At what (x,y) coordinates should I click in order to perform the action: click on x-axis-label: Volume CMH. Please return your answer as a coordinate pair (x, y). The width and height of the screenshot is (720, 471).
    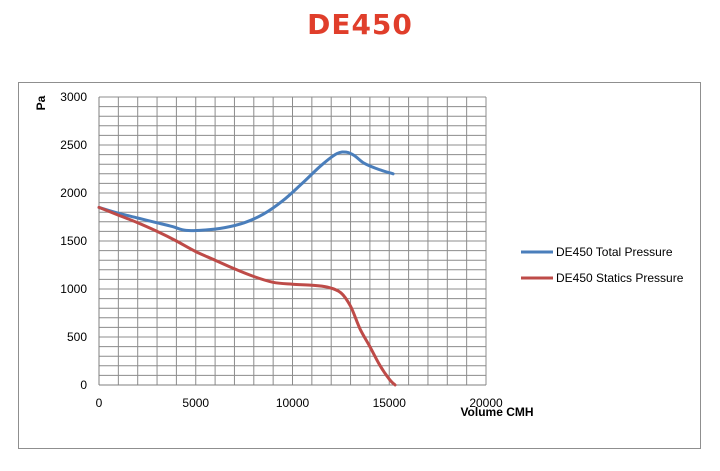
    Looking at the image, I should click on (496, 412).